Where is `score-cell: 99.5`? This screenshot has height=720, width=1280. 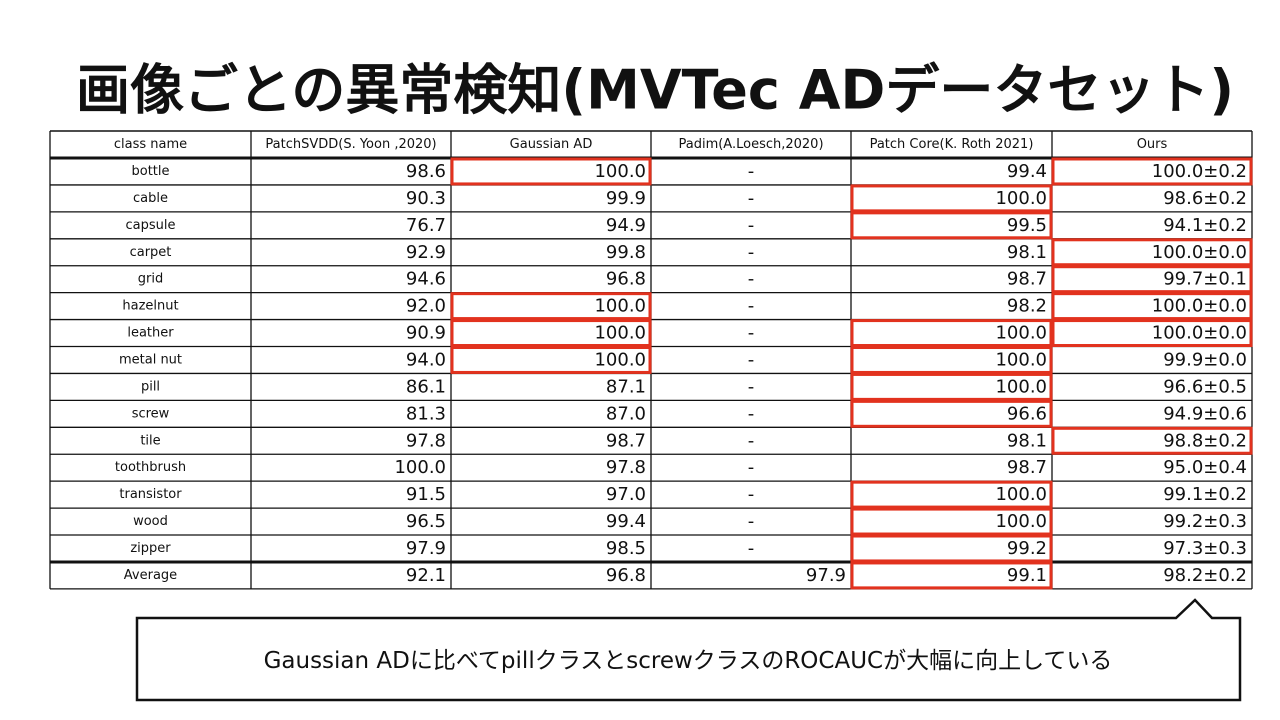
score-cell: 99.5 is located at coordinates (1027, 225).